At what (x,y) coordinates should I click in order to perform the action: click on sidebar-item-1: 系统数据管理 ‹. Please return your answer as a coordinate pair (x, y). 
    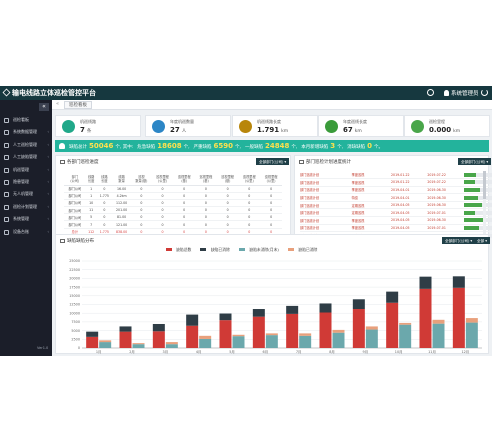
    Looking at the image, I should click on (26, 132).